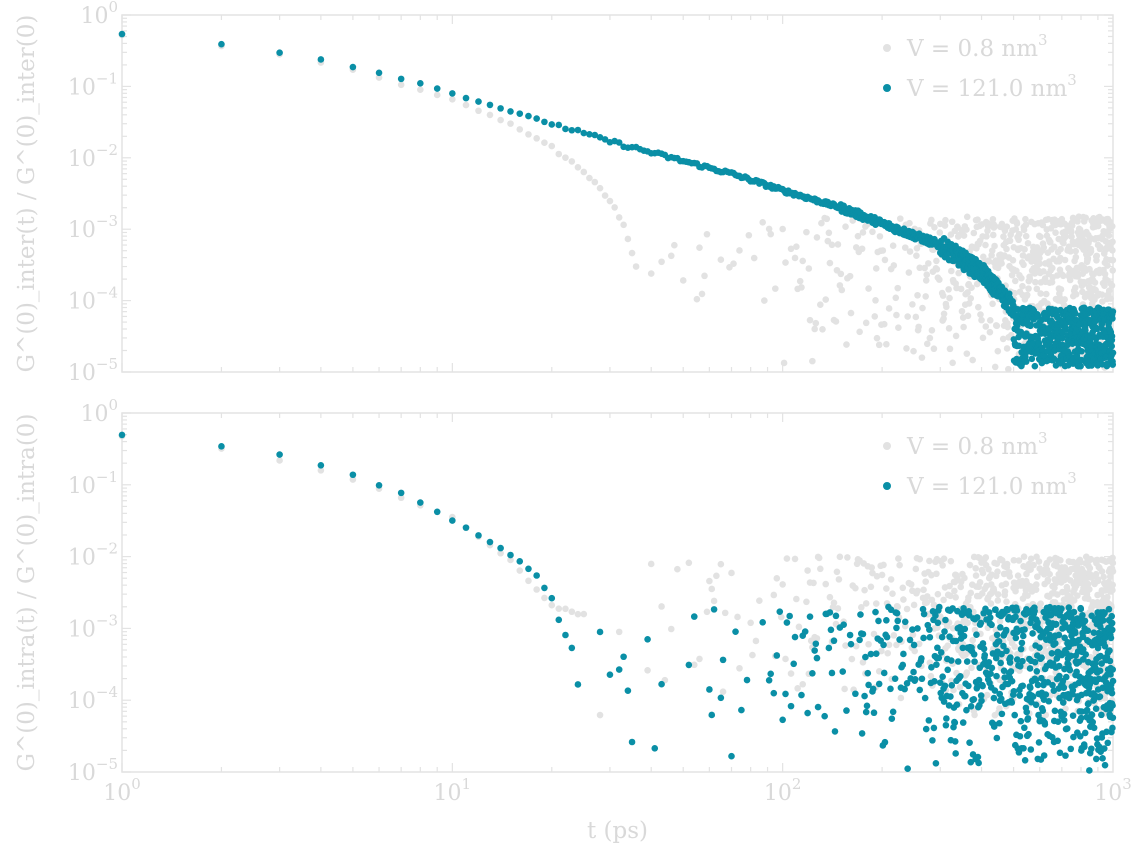 The height and width of the screenshot is (850, 1138). What do you see at coordinates (93, 84) in the screenshot?
I see `y-tick-label: 10−1` at bounding box center [93, 84].